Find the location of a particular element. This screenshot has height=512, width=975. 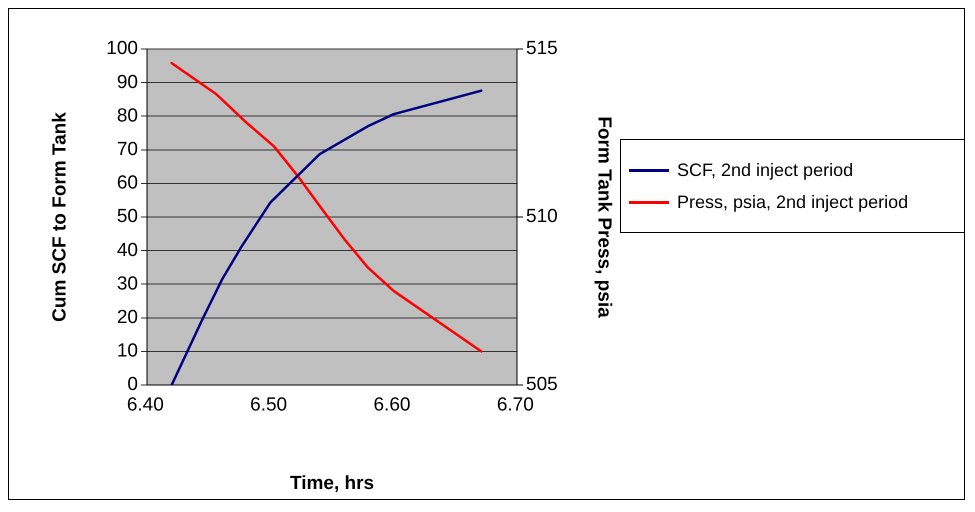

y2-tick-label: 510 is located at coordinates (542, 217).